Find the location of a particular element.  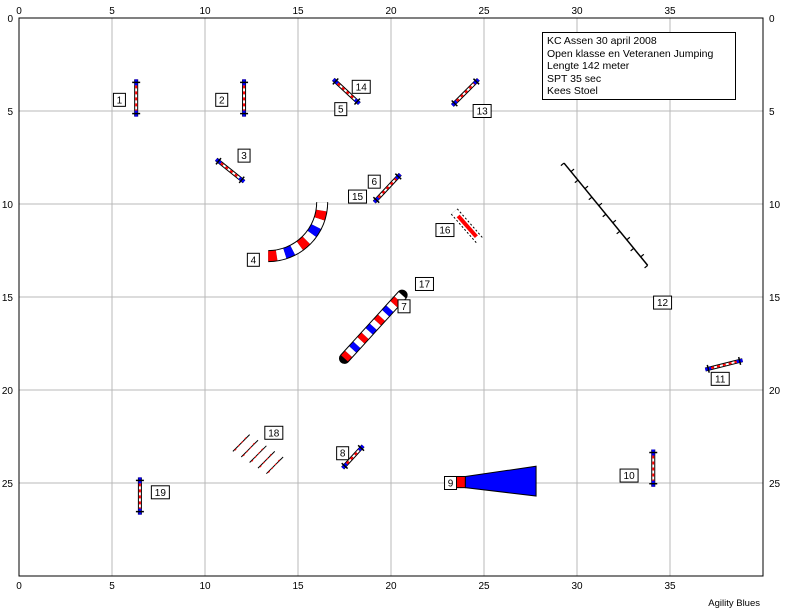

obstacle-number-6: 6 is located at coordinates (374, 181).